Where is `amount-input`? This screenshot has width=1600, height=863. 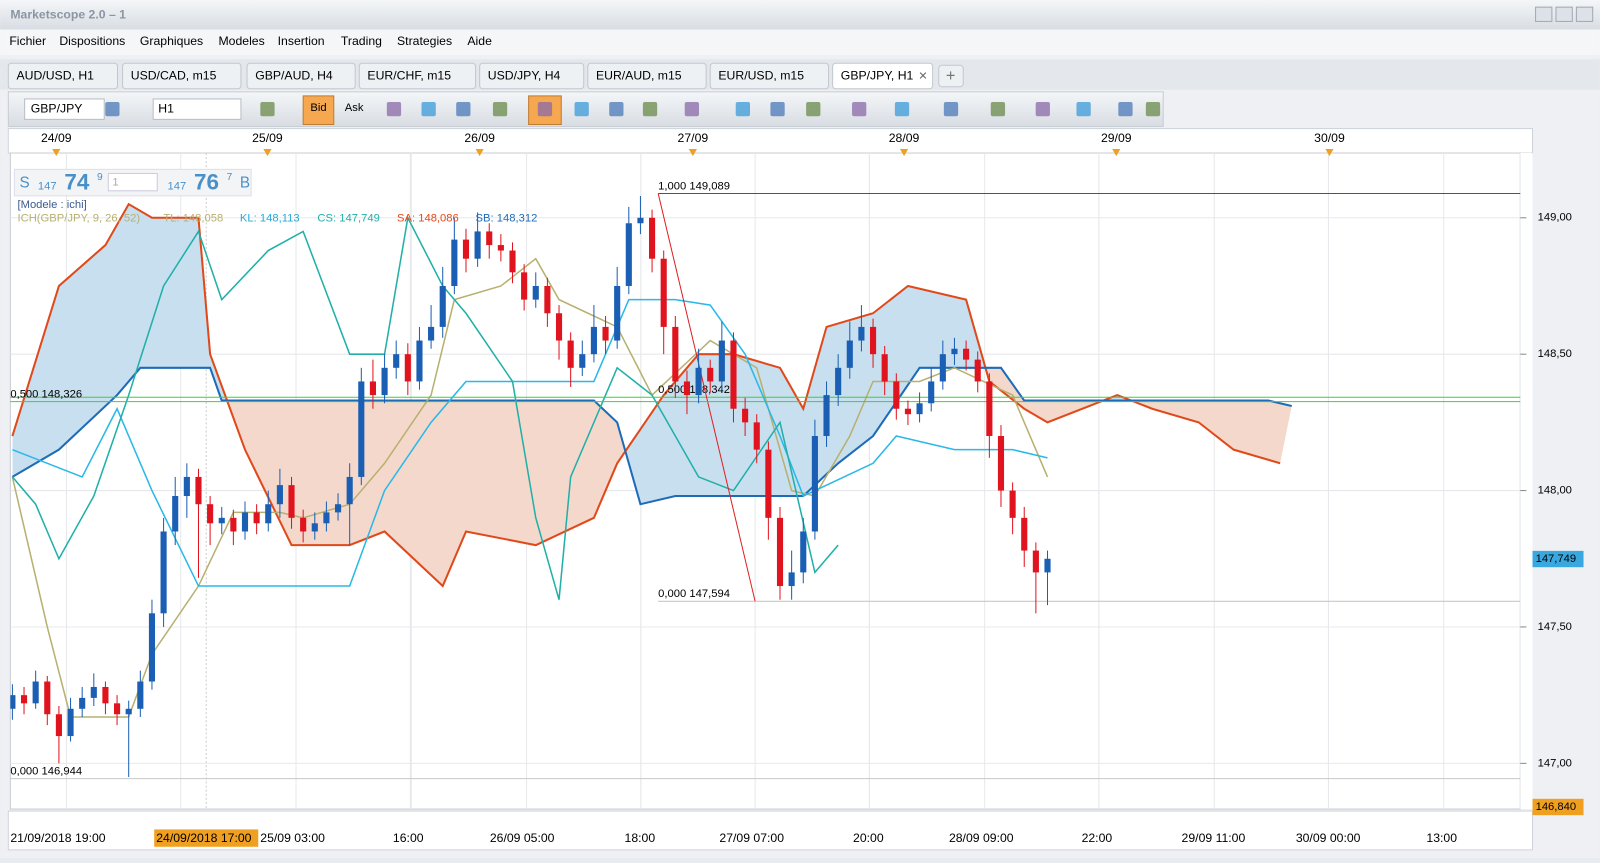 amount-input is located at coordinates (132, 182).